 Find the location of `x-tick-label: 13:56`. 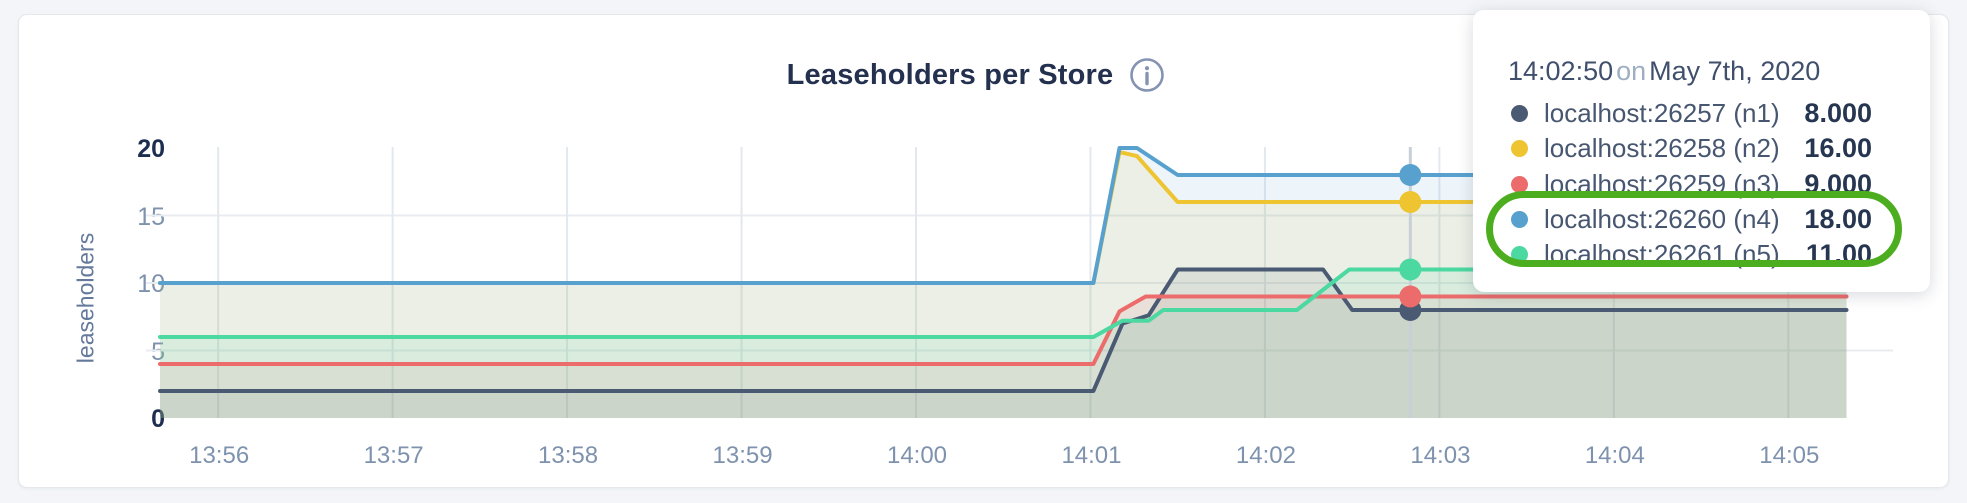

x-tick-label: 13:56 is located at coordinates (219, 455).